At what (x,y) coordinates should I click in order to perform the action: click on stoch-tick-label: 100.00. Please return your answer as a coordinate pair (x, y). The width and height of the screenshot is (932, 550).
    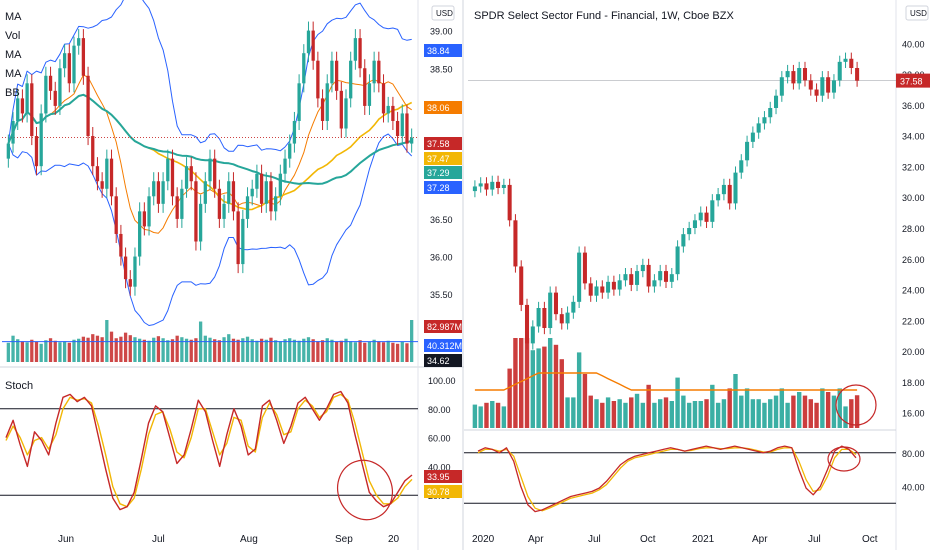
    Looking at the image, I should click on (442, 381).